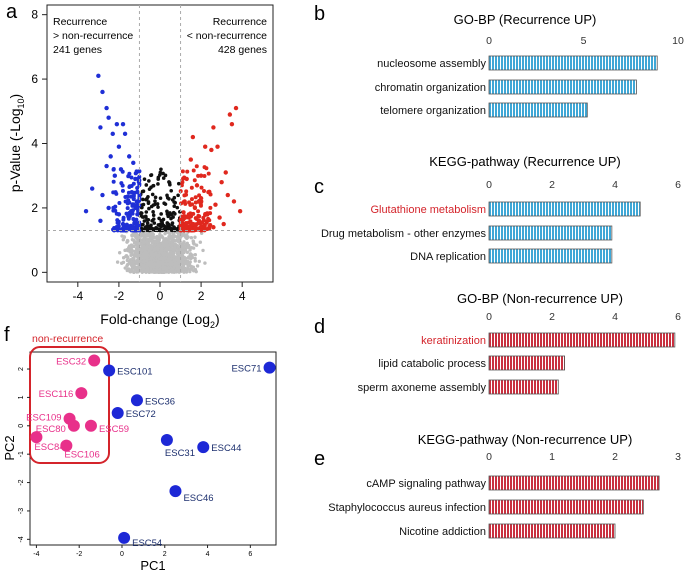 The image size is (685, 578). I want to click on pca-x-tick-label: 6, so click(250, 554).